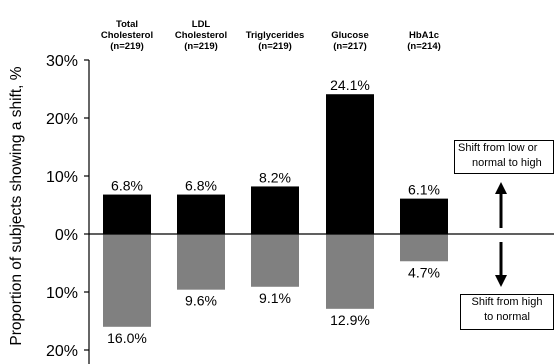 Image resolution: width=554 pixels, height=364 pixels. Describe the element at coordinates (127, 24) in the screenshot. I see `category-label: Total` at that location.